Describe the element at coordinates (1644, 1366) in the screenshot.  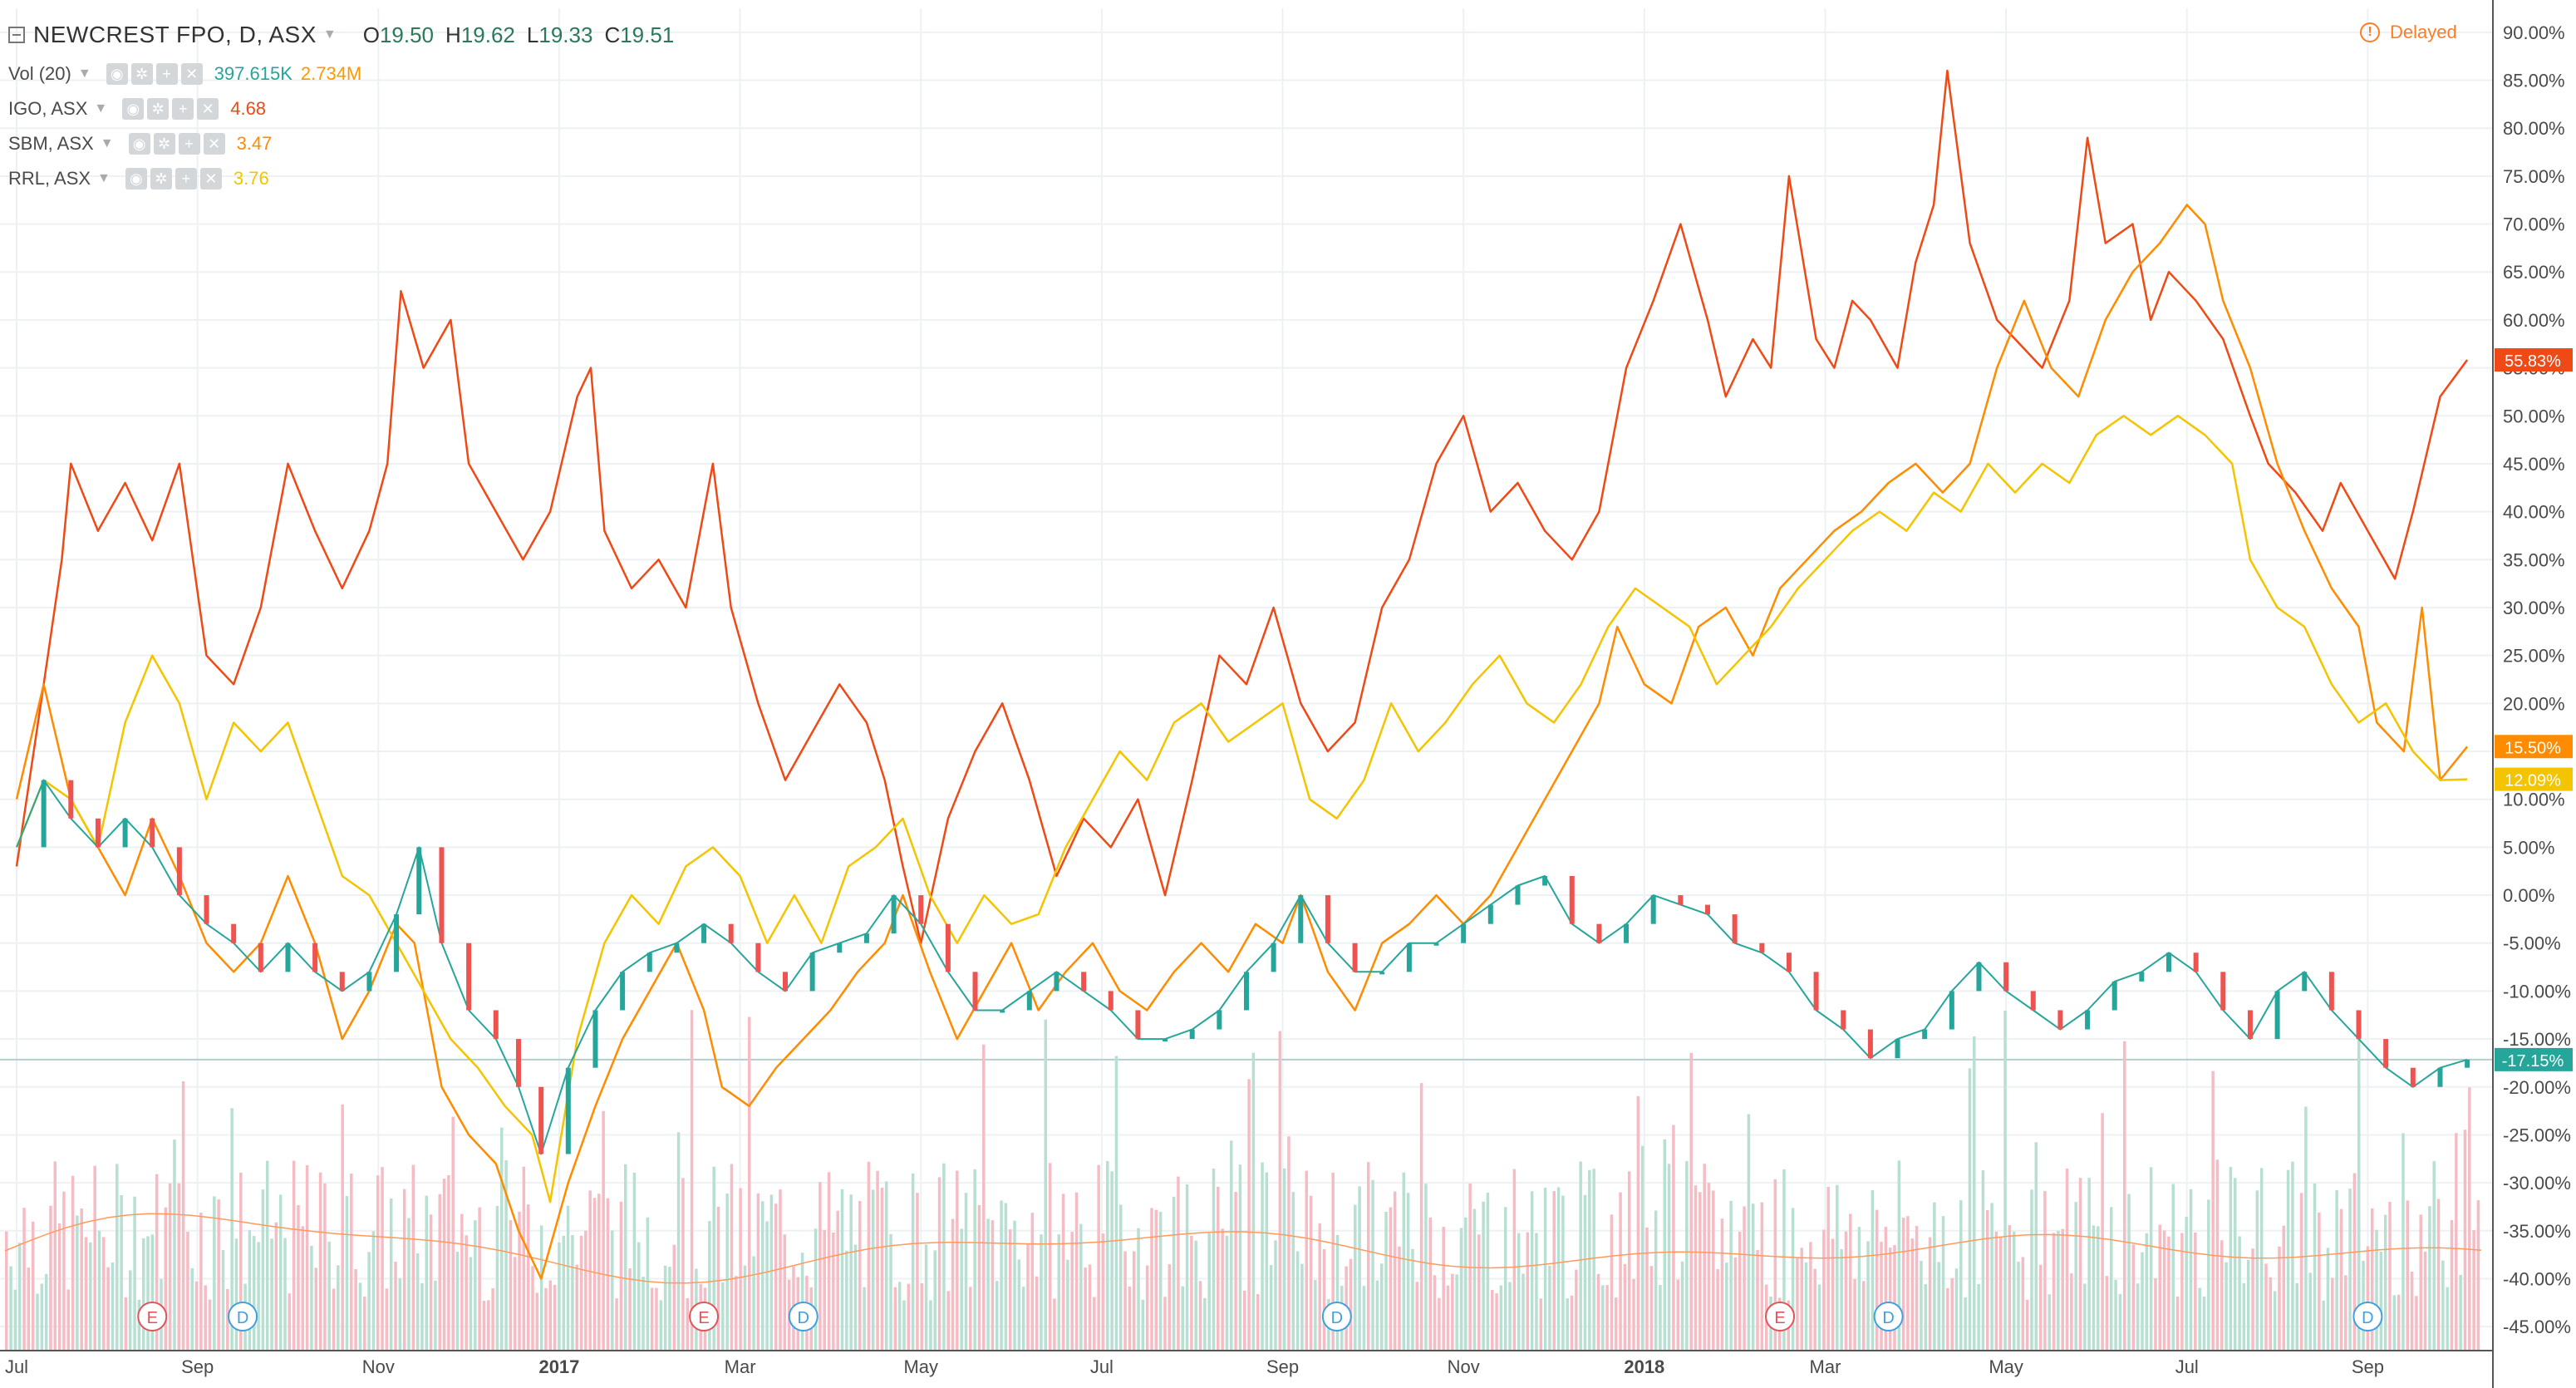
I see `x-tick-label: 2018` at that location.